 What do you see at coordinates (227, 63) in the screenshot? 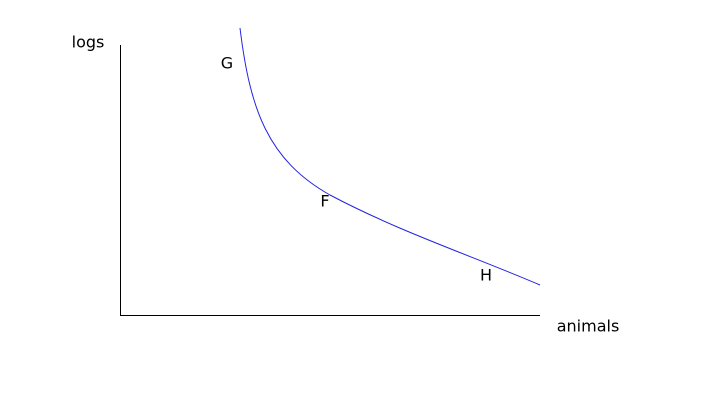
I see `point-label: G` at bounding box center [227, 63].